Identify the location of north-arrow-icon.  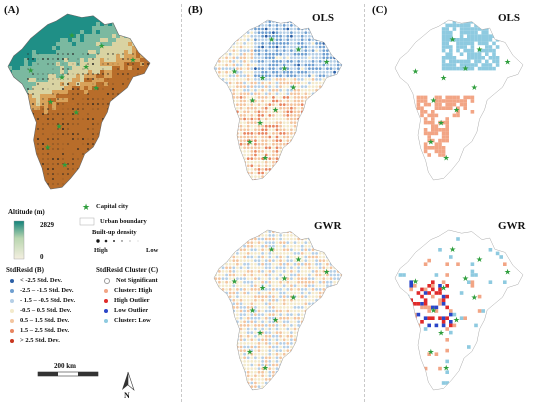
(128, 381).